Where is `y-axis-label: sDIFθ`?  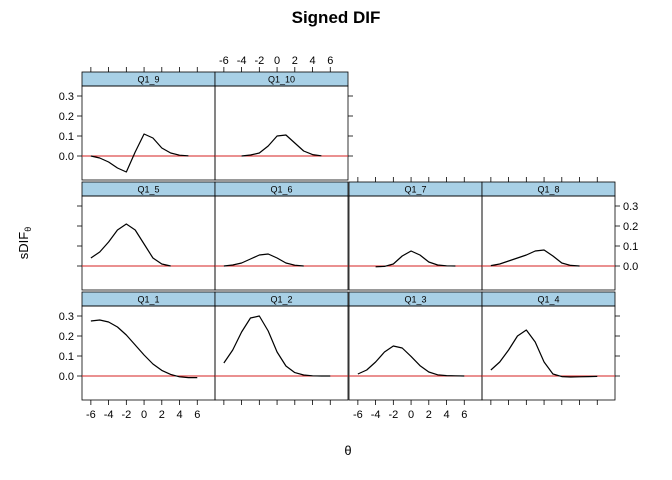 y-axis-label: sDIFθ is located at coordinates (24, 243).